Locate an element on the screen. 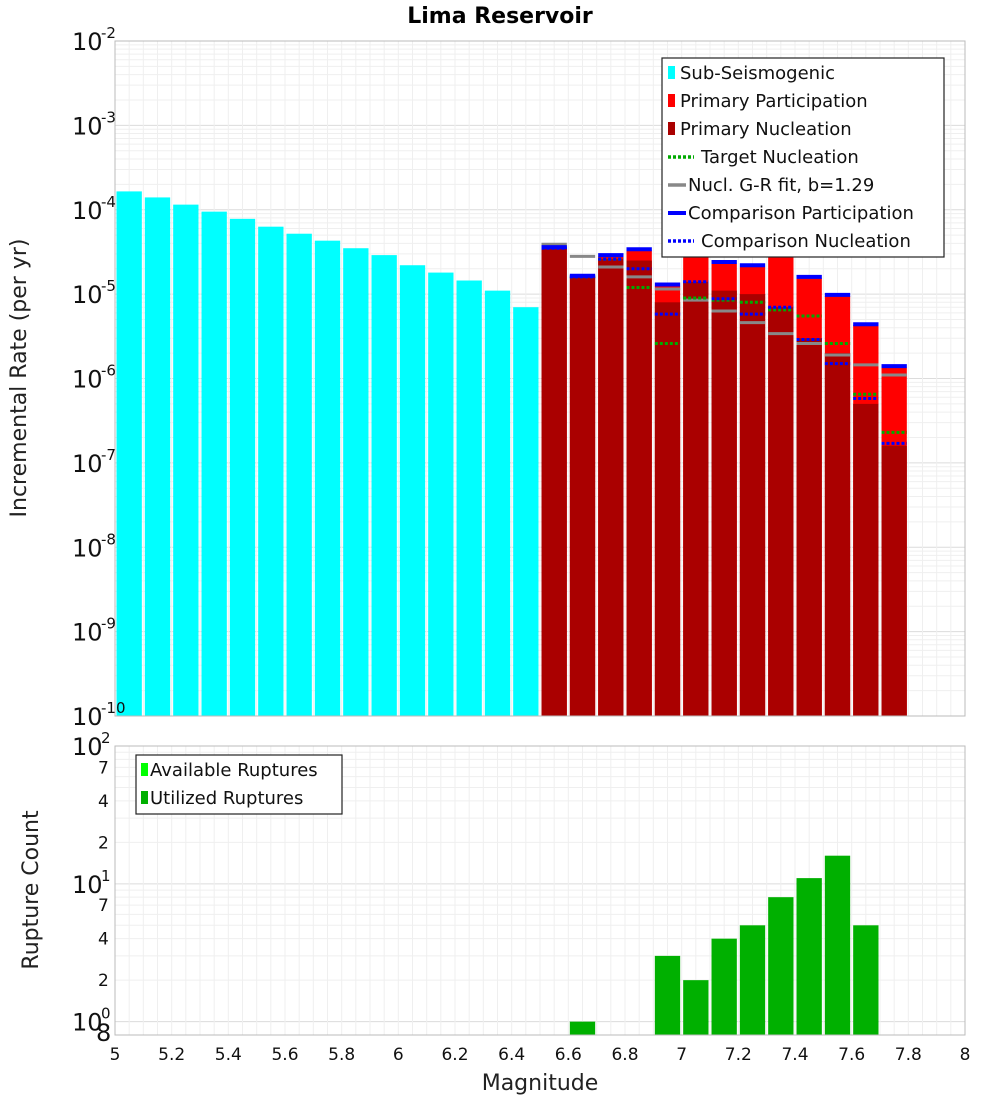 This screenshot has height=1100, width=1000. legend-swatch-primary-participation is located at coordinates (671, 100).